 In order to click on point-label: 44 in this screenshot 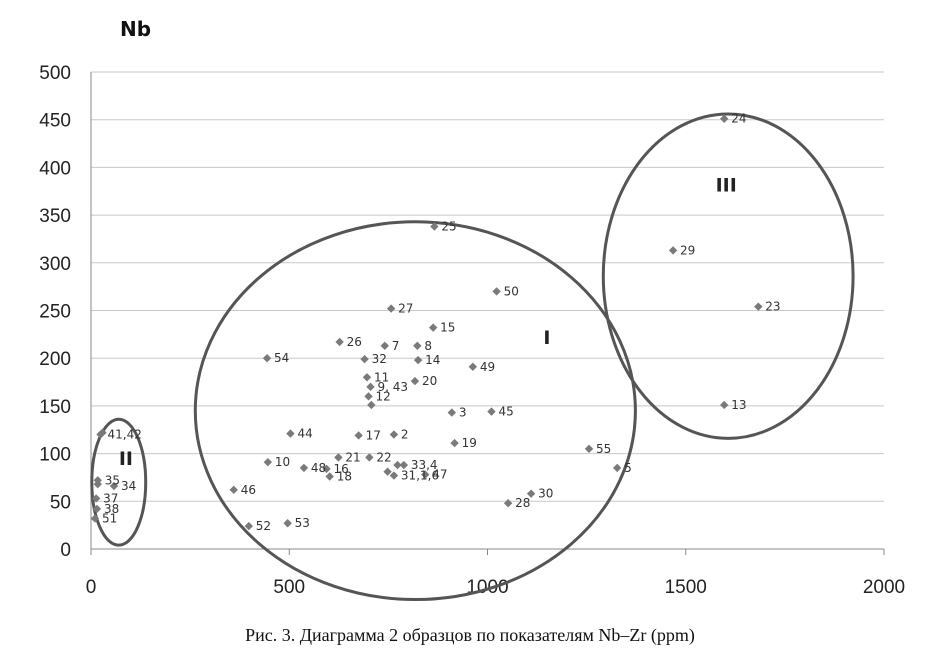, I will do `click(304, 434)`.